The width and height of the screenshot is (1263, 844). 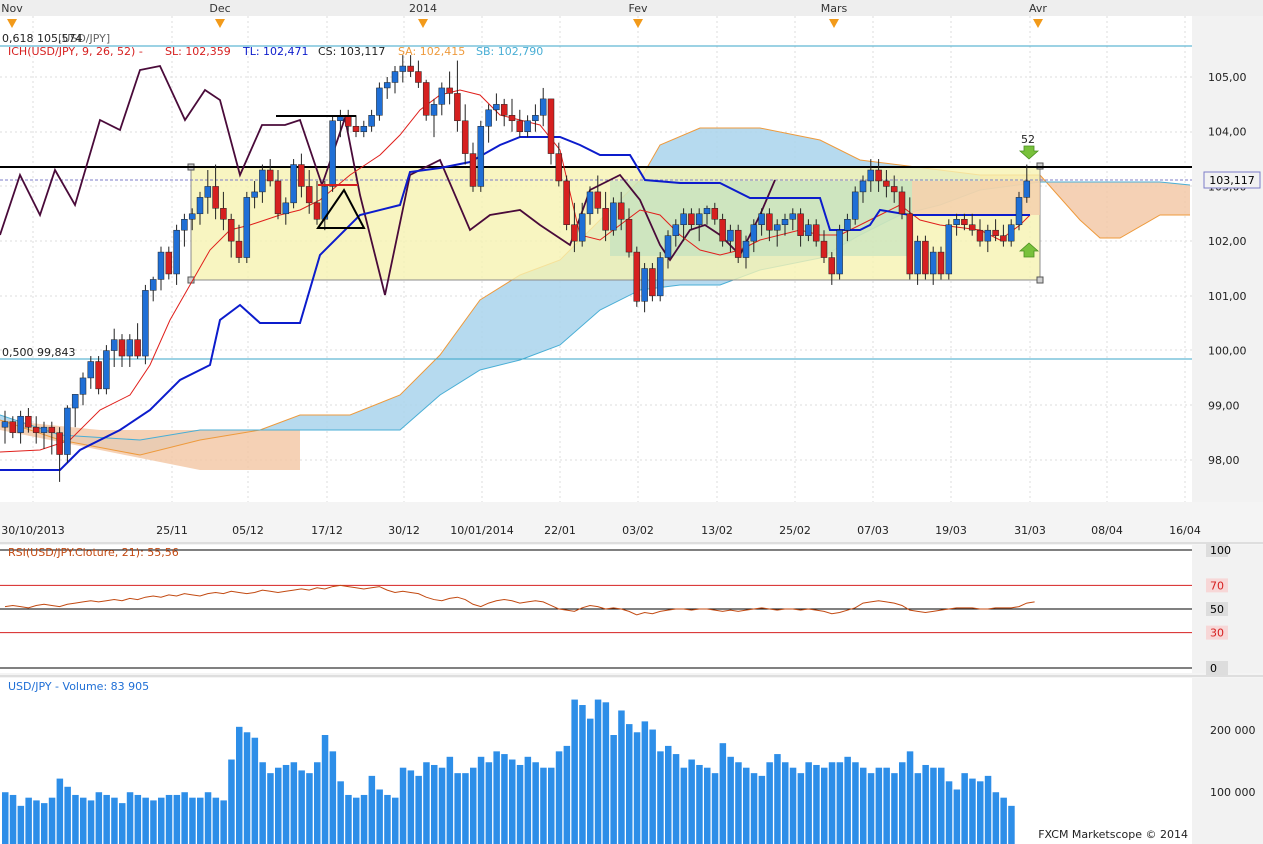 I want to click on top-time-axis: Nov Dec 2014 Fev Mars Avr, so click(x=524, y=15).